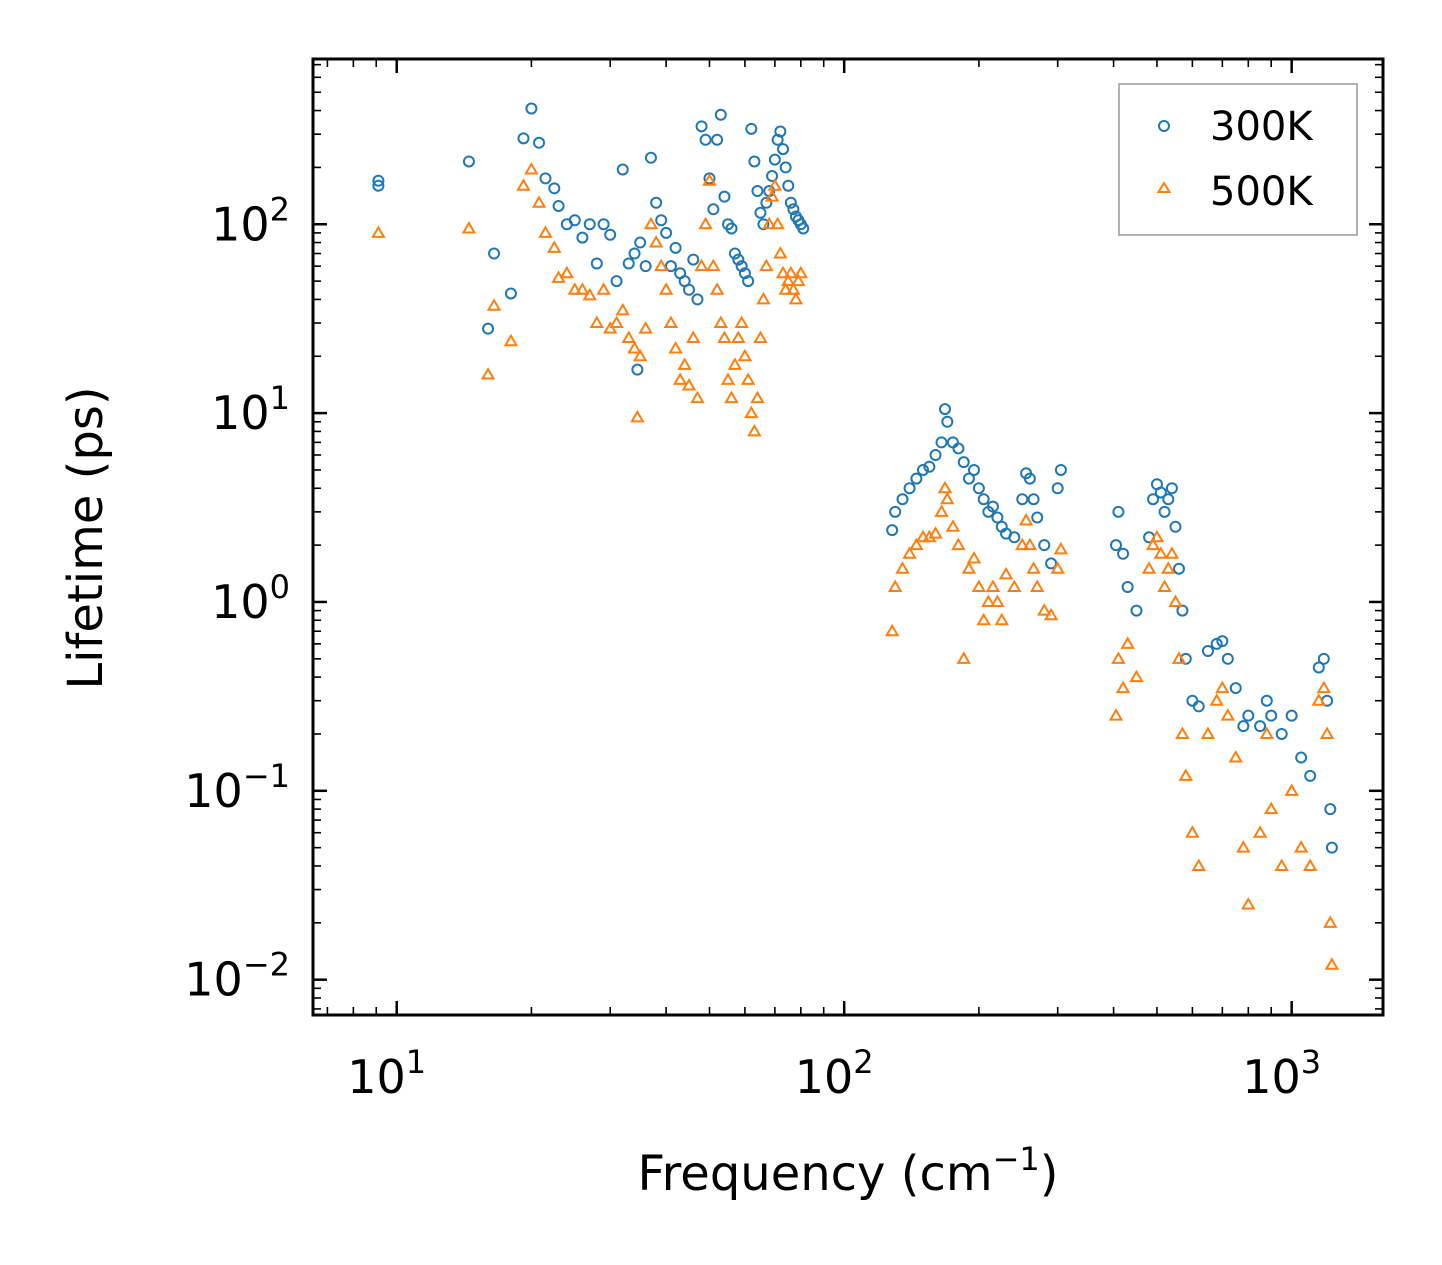  What do you see at coordinates (237, 976) in the screenshot?
I see `y-tick-label-0: 10⁻²` at bounding box center [237, 976].